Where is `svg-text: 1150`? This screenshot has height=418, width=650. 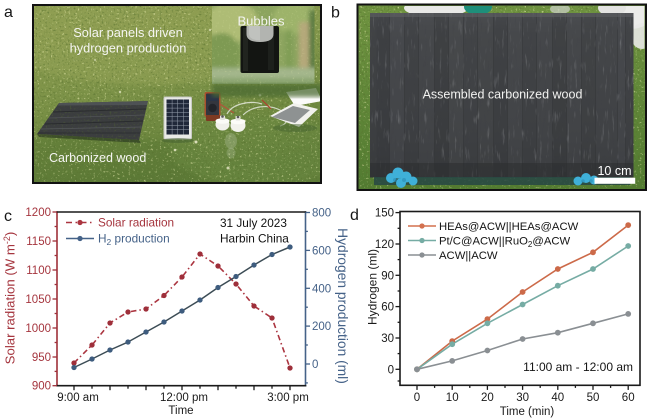 svg-text: 1150 is located at coordinates (38, 242).